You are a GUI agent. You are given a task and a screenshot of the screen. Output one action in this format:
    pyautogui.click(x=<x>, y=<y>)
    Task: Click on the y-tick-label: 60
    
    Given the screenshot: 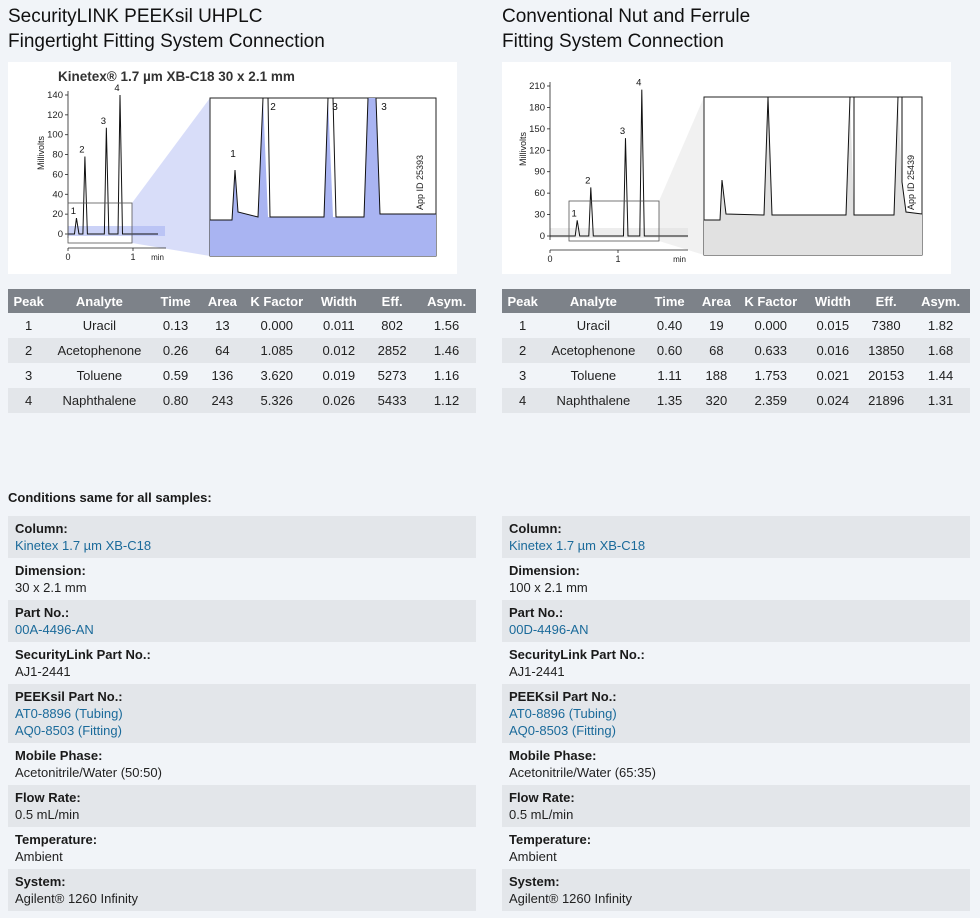 What is the action you would take?
    pyautogui.click(x=57, y=174)
    